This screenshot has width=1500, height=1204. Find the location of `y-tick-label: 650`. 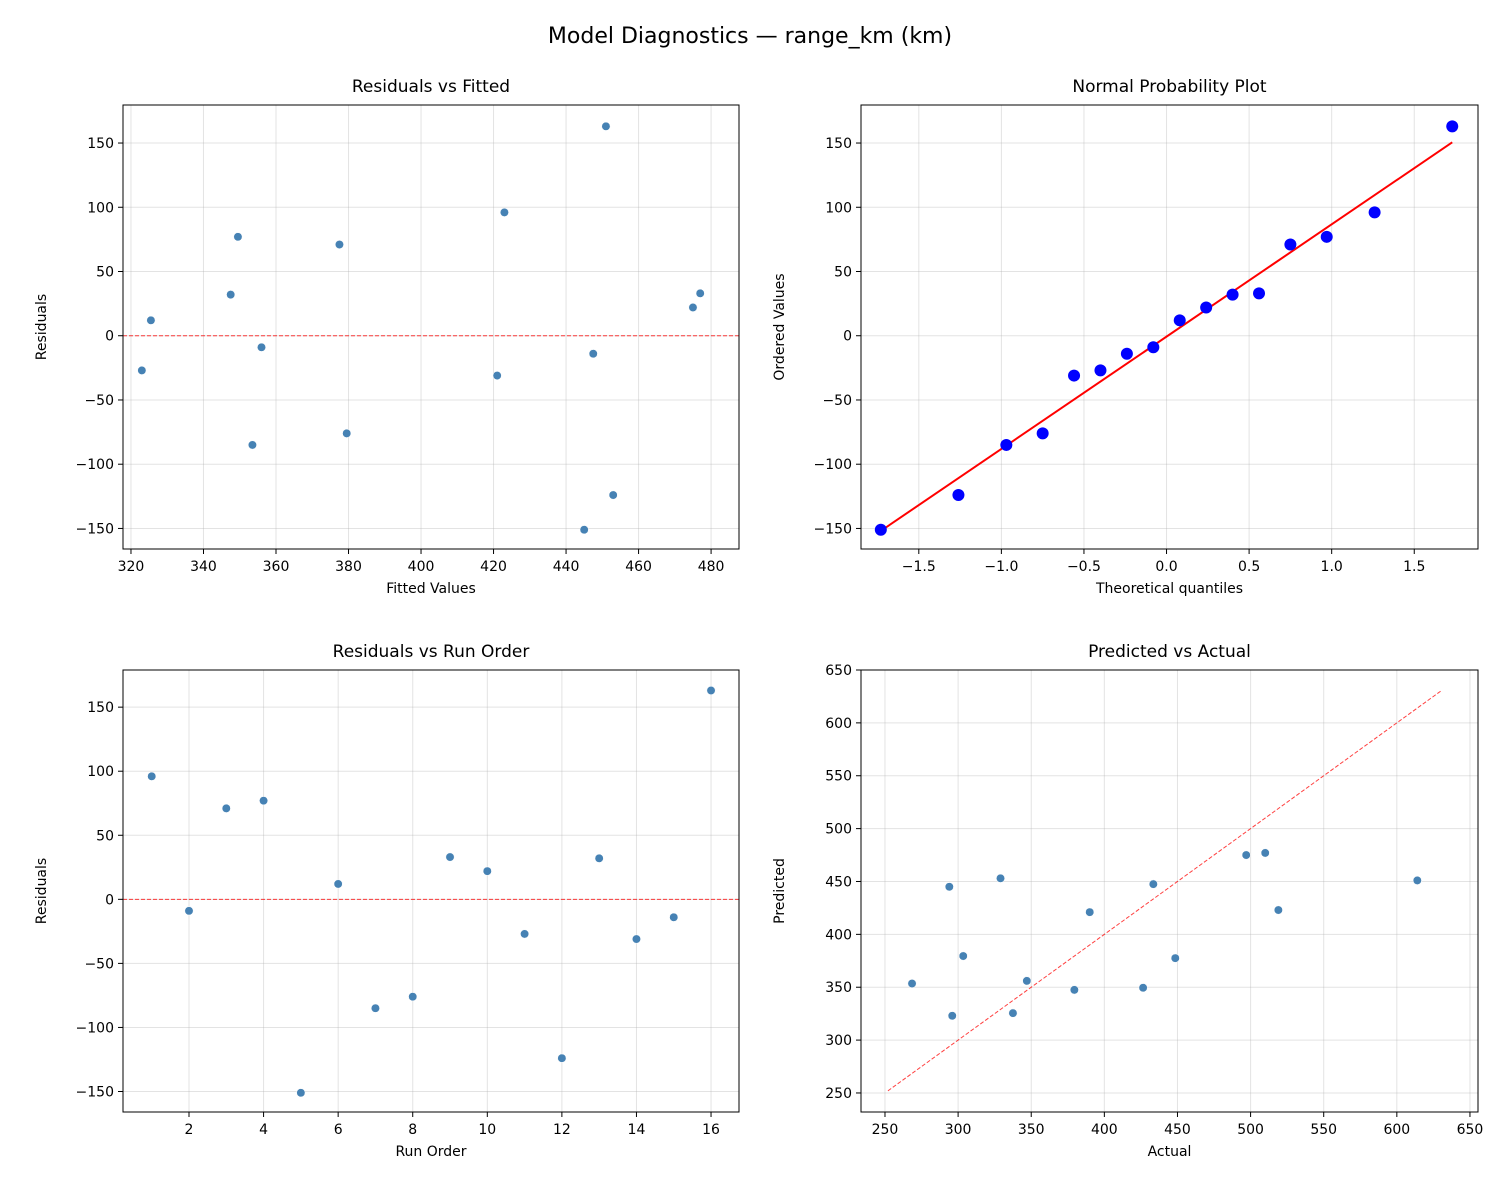

y-tick-label: 650 is located at coordinates (838, 671).